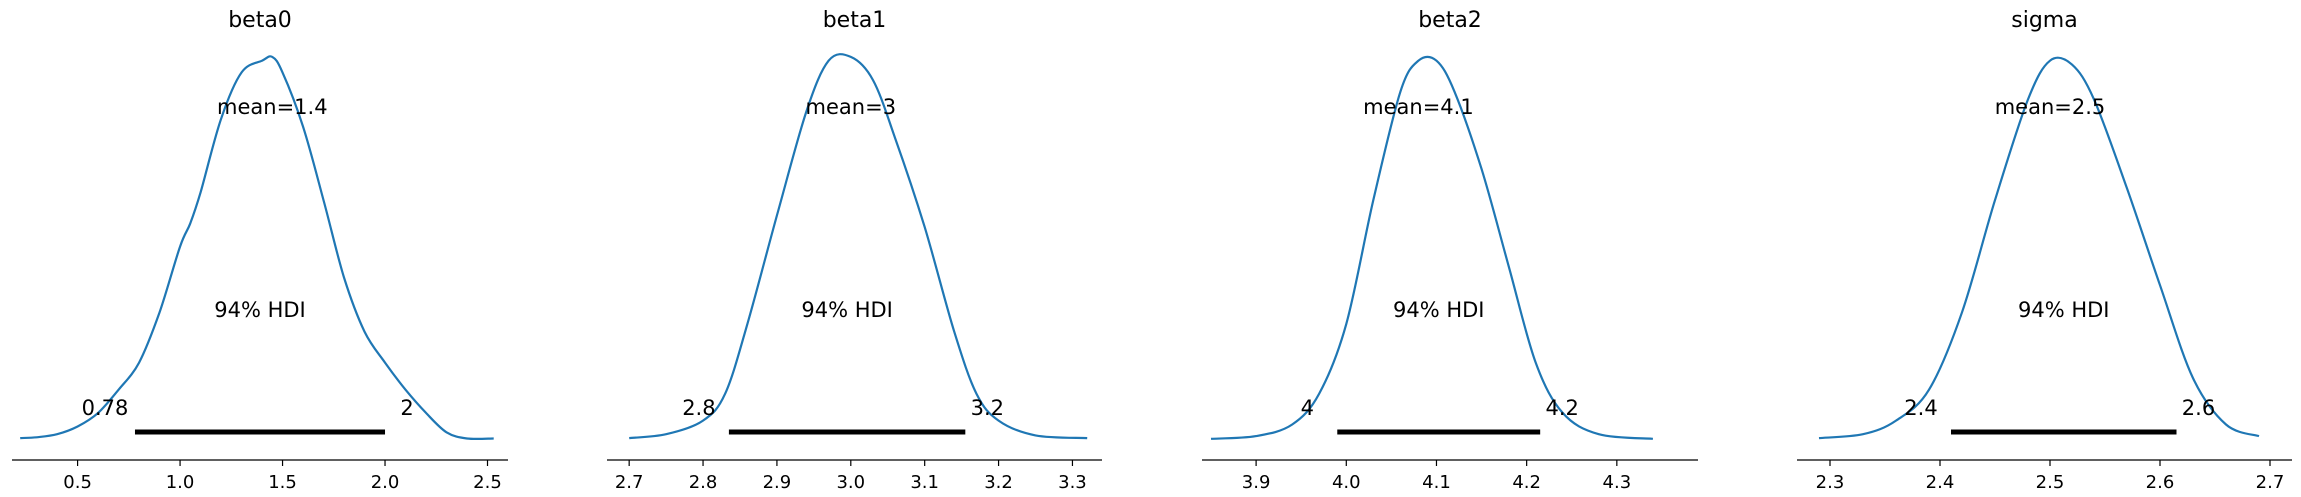  I want to click on x-tick-label: 2.6, so click(2160, 482).